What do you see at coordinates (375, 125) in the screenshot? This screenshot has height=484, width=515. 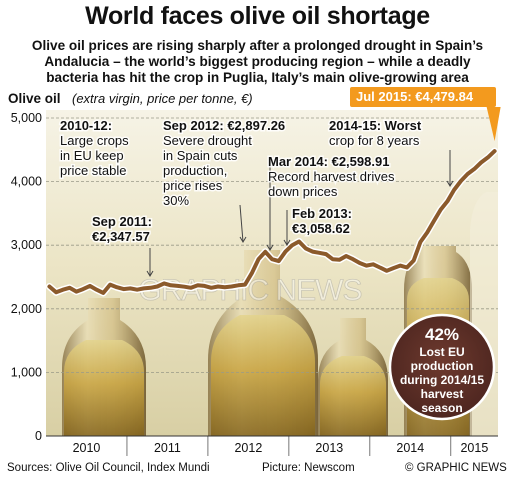 I see `annotation-label: 2014-15: Worst` at bounding box center [375, 125].